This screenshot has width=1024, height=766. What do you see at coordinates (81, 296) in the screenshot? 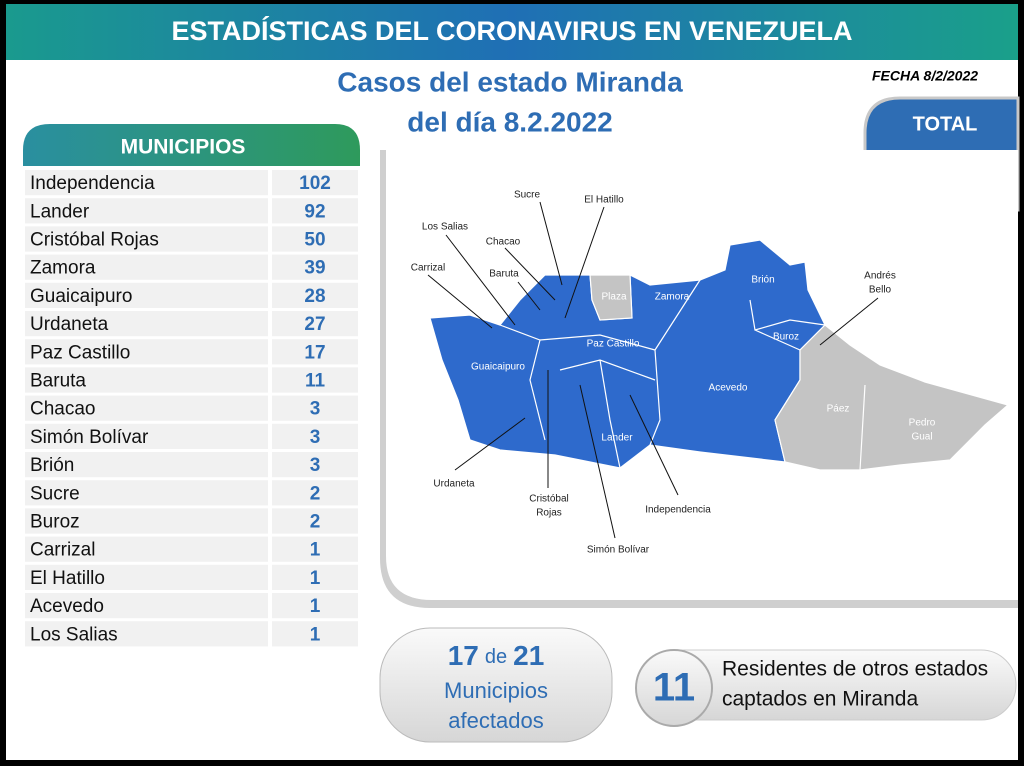
I see `municipio-name: Guaicaipuro` at bounding box center [81, 296].